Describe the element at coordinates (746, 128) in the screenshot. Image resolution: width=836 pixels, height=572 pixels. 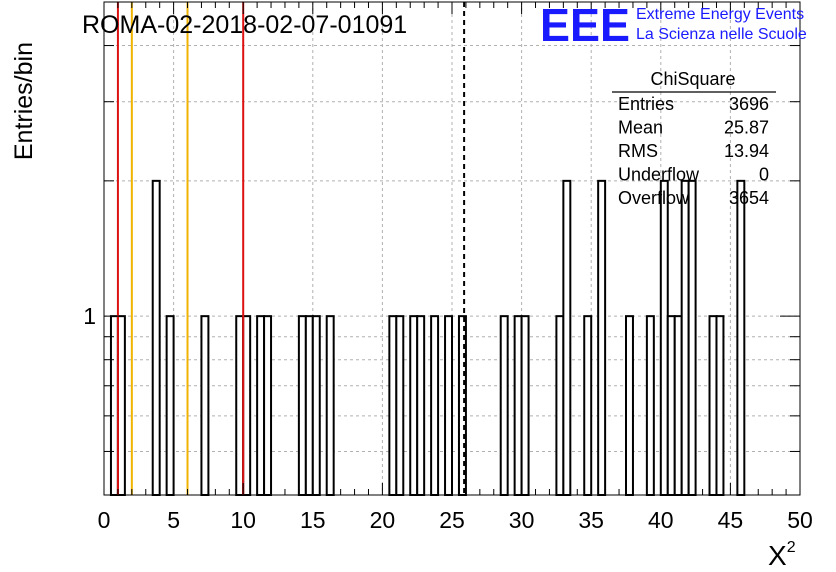
I see `stats-row-value: 25.87` at that location.